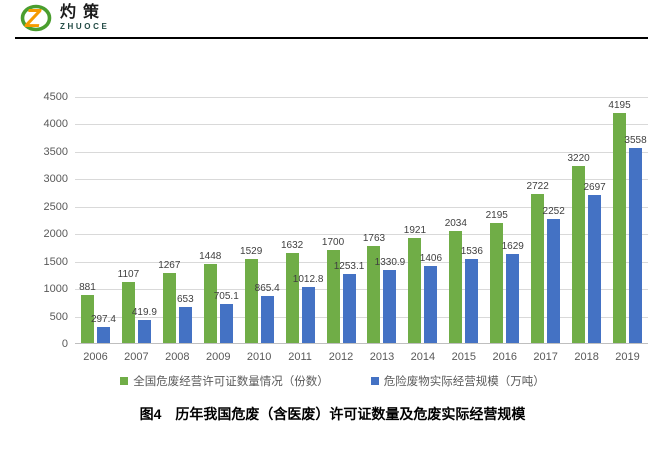 Image resolution: width=665 pixels, height=451 pixels. What do you see at coordinates (331, 38) in the screenshot?
I see `header-divider` at bounding box center [331, 38].